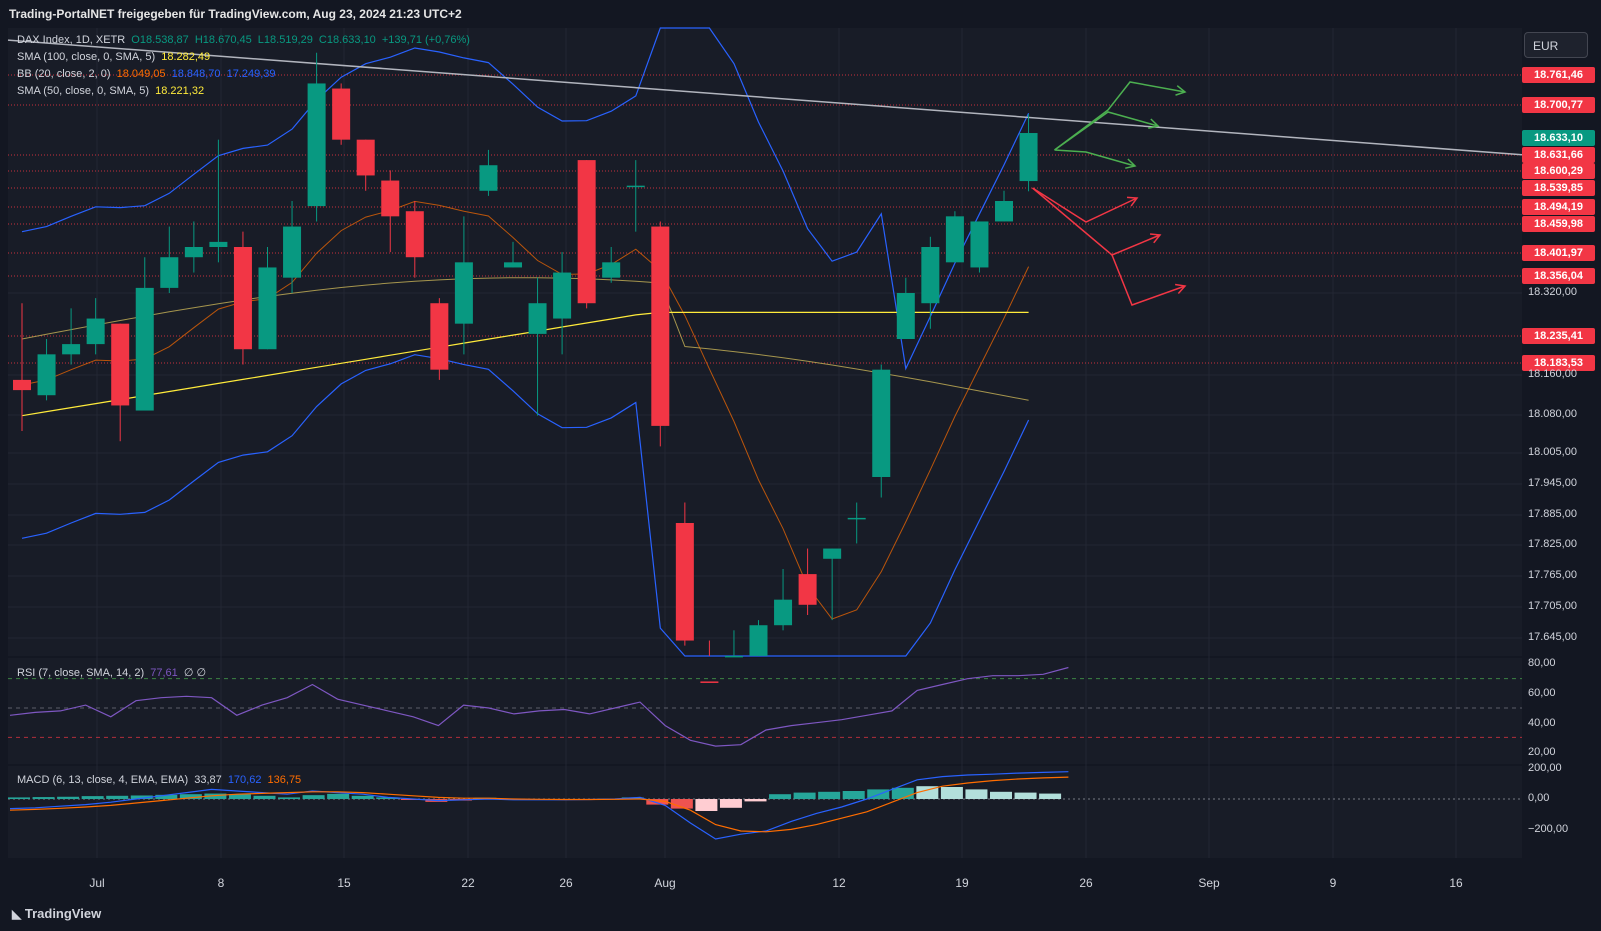  Describe the element at coordinates (1545, 768) in the screenshot. I see `macd-axis-tick: 200,00` at that location.